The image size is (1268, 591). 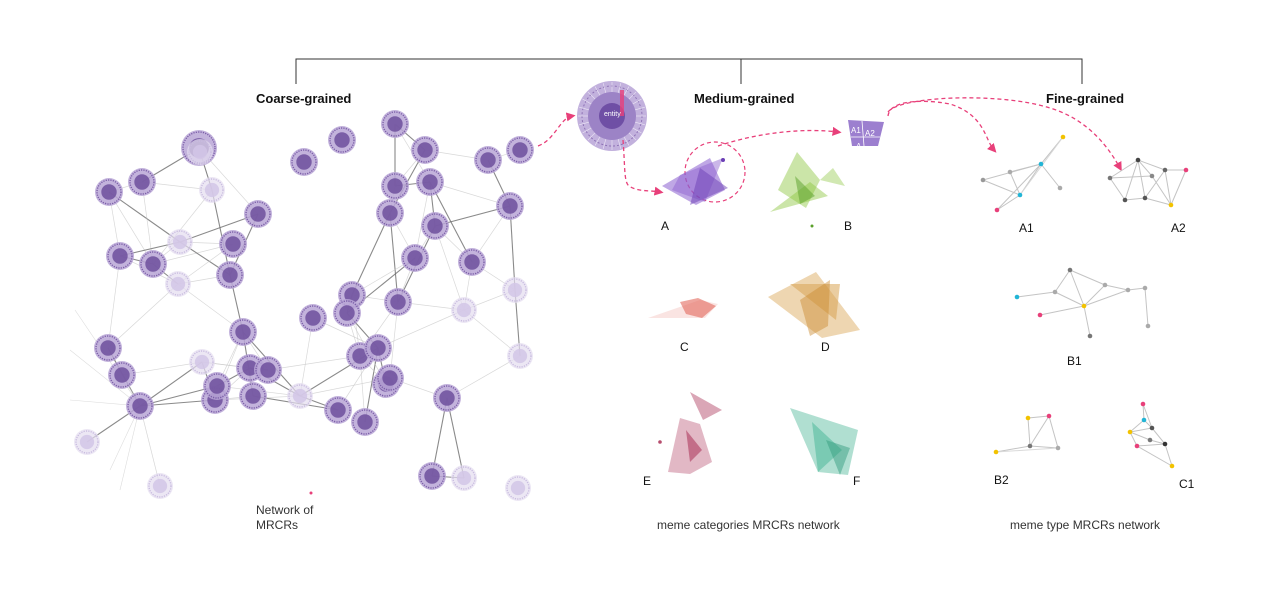 What do you see at coordinates (856, 130) in the screenshot?
I see `glyph-segment-a1: A1` at bounding box center [856, 130].